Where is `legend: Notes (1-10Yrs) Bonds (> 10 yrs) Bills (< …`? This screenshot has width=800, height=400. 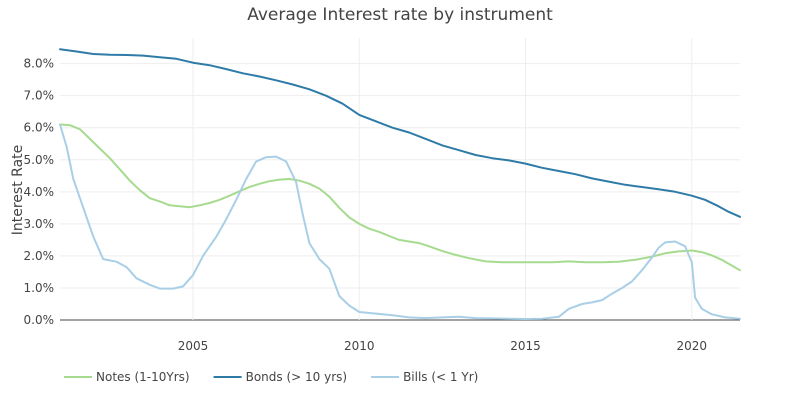
legend: Notes (1-10Yrs) Bonds (> 10 yrs) Bills (< … is located at coordinates (271, 377).